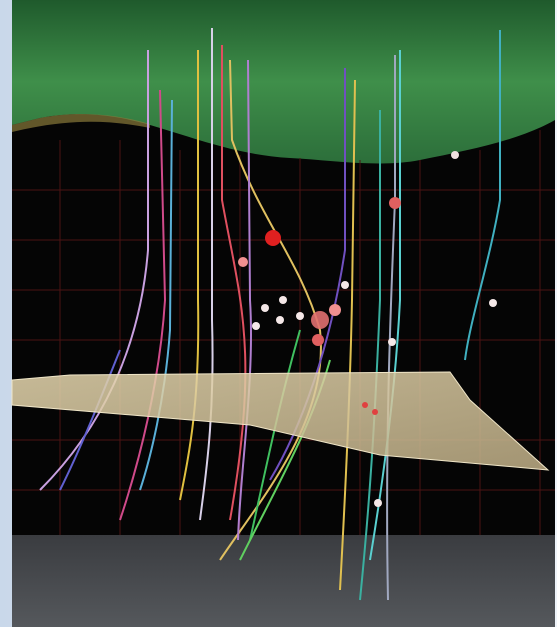 The height and width of the screenshot is (627, 557). What do you see at coordinates (81, 122) in the screenshot?
I see `horizon-edge` at bounding box center [81, 122].